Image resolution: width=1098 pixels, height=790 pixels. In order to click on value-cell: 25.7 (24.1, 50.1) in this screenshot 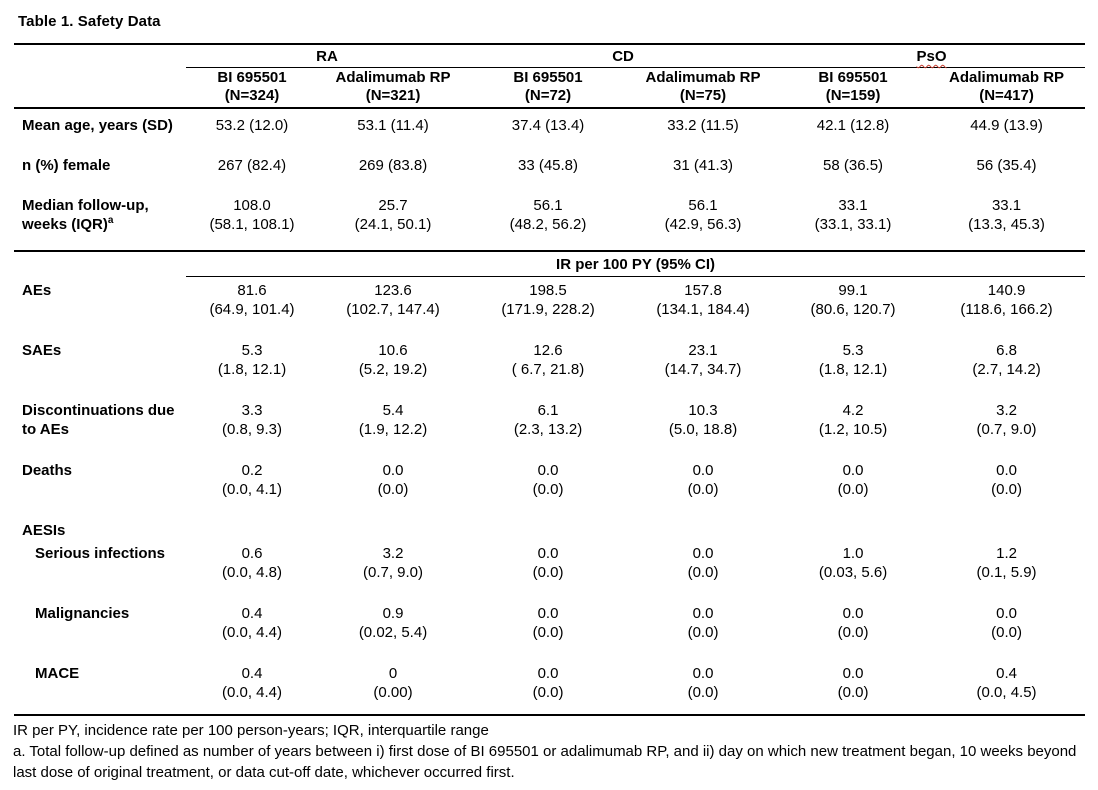, I will do `click(393, 220)`.